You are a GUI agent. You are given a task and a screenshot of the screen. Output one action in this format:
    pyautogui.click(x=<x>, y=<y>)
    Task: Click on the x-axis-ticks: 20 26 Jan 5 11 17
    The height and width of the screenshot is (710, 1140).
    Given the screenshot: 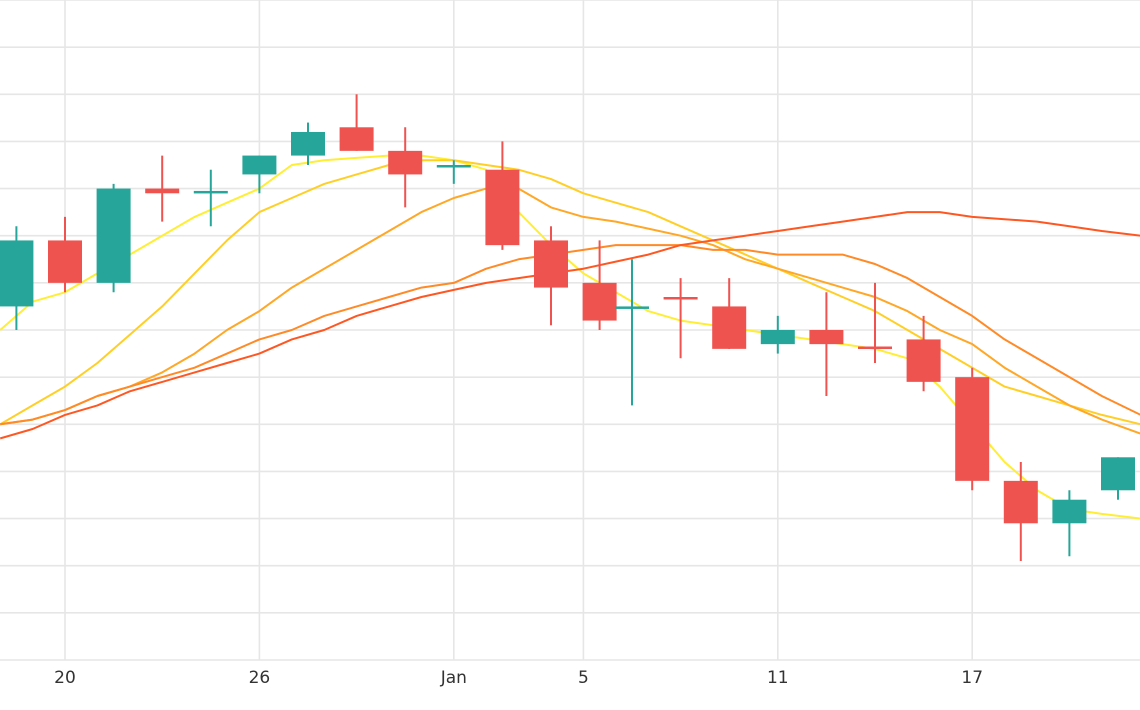 What is the action you would take?
    pyautogui.click(x=518, y=678)
    